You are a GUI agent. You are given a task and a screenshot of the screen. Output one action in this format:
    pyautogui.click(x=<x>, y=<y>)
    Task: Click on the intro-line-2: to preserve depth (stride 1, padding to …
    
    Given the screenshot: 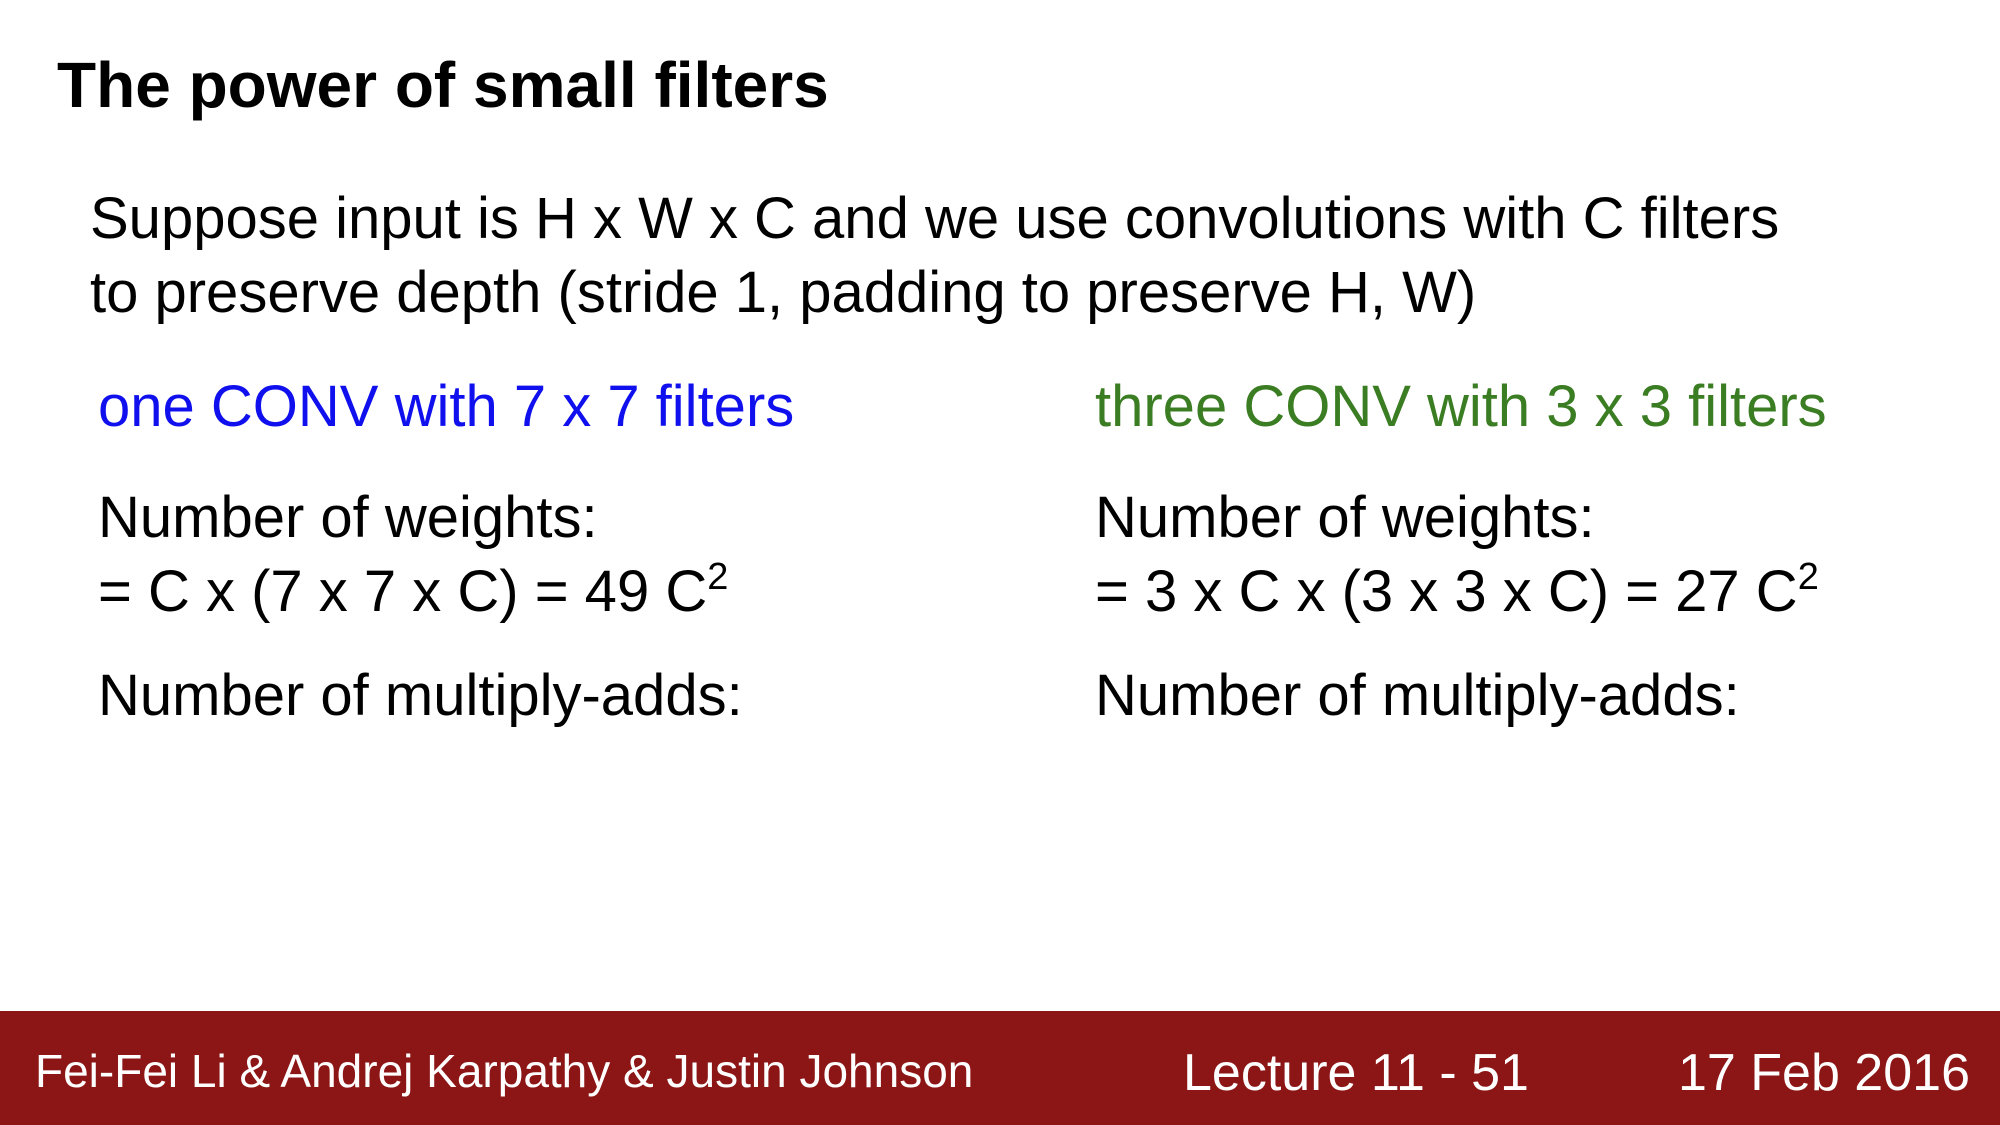 What is the action you would take?
    pyautogui.click(x=783, y=292)
    